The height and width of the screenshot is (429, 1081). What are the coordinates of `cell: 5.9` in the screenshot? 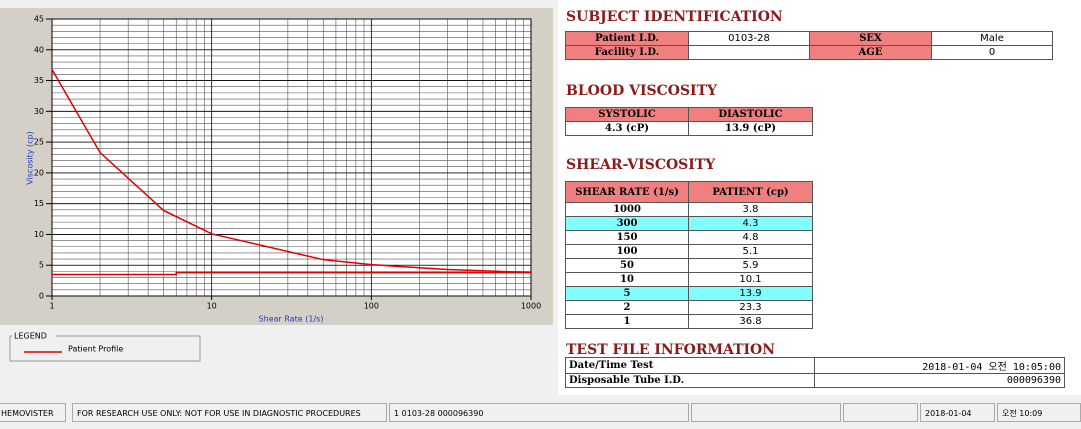 It's located at (750, 265).